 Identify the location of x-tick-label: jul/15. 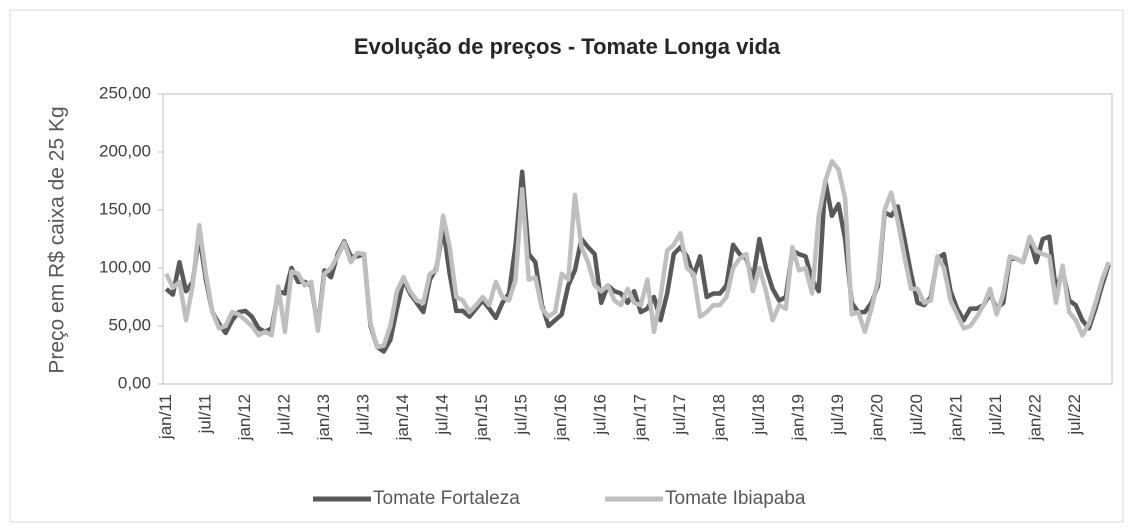
(521, 415).